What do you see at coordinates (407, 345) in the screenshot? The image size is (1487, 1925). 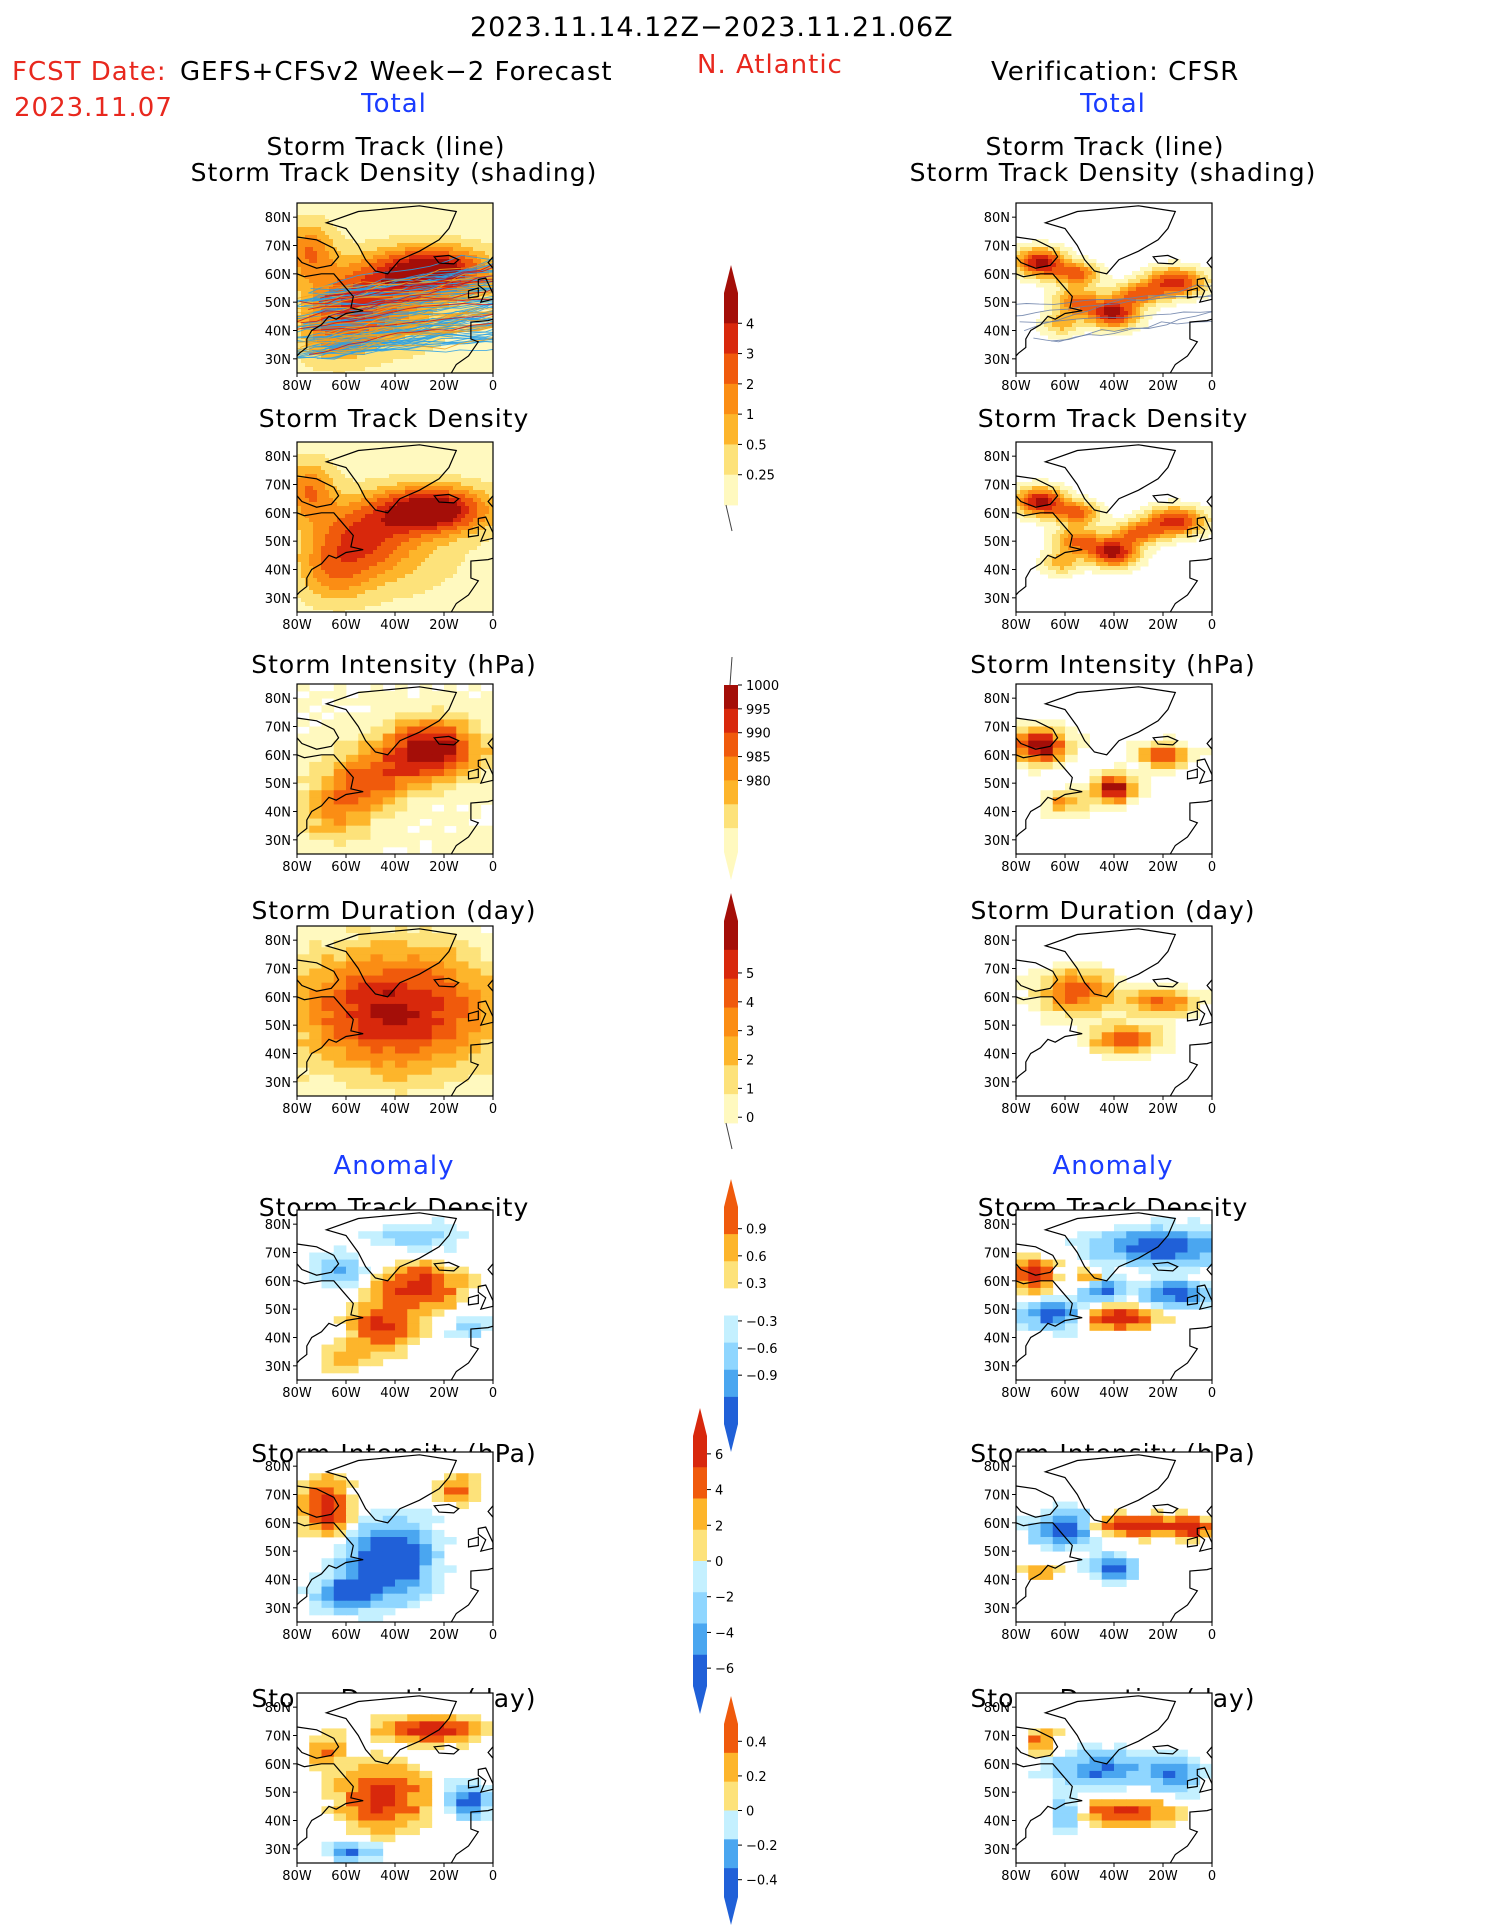 I see `fc-track-blue-track` at bounding box center [407, 345].